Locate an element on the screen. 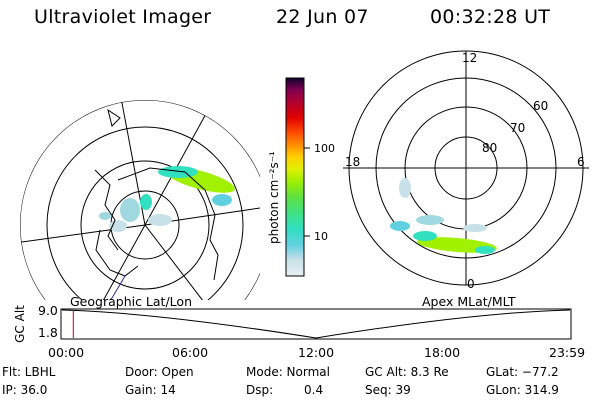 The height and width of the screenshot is (400, 600). info-seq: Seq: 39 is located at coordinates (388, 390).